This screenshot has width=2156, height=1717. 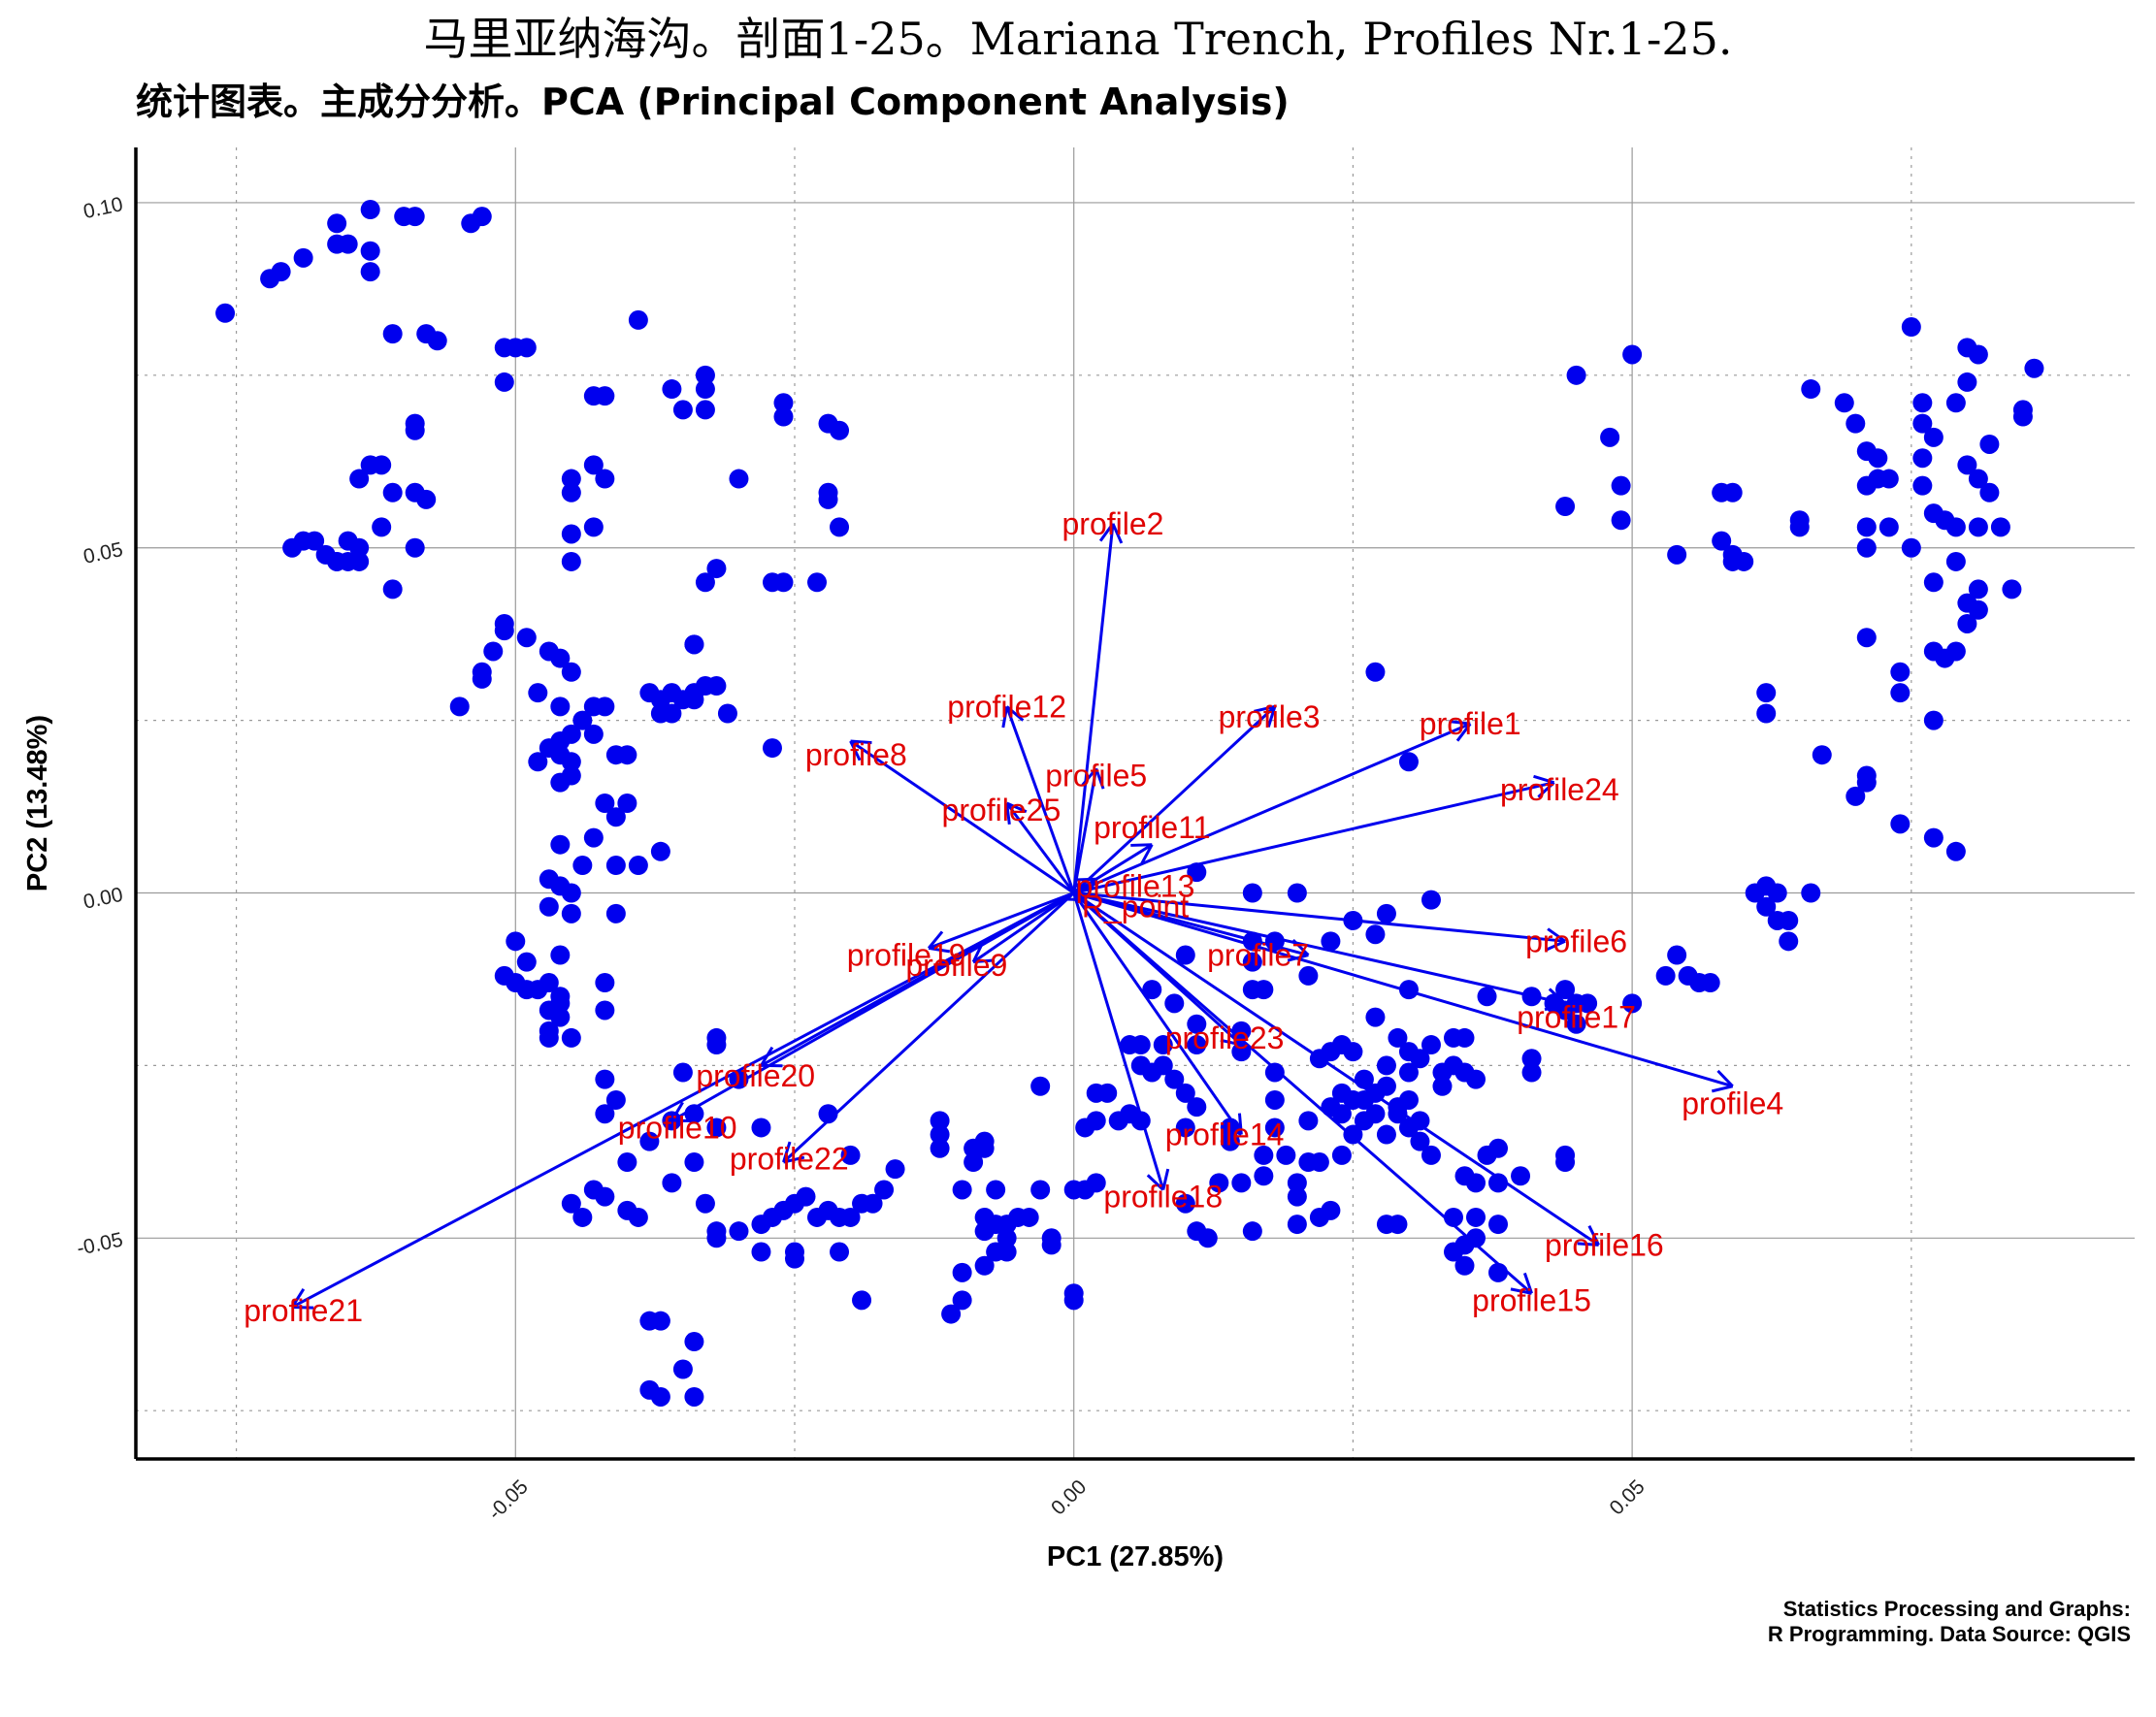 I want to click on x-tick-label: 0.00, so click(x=1069, y=1497).